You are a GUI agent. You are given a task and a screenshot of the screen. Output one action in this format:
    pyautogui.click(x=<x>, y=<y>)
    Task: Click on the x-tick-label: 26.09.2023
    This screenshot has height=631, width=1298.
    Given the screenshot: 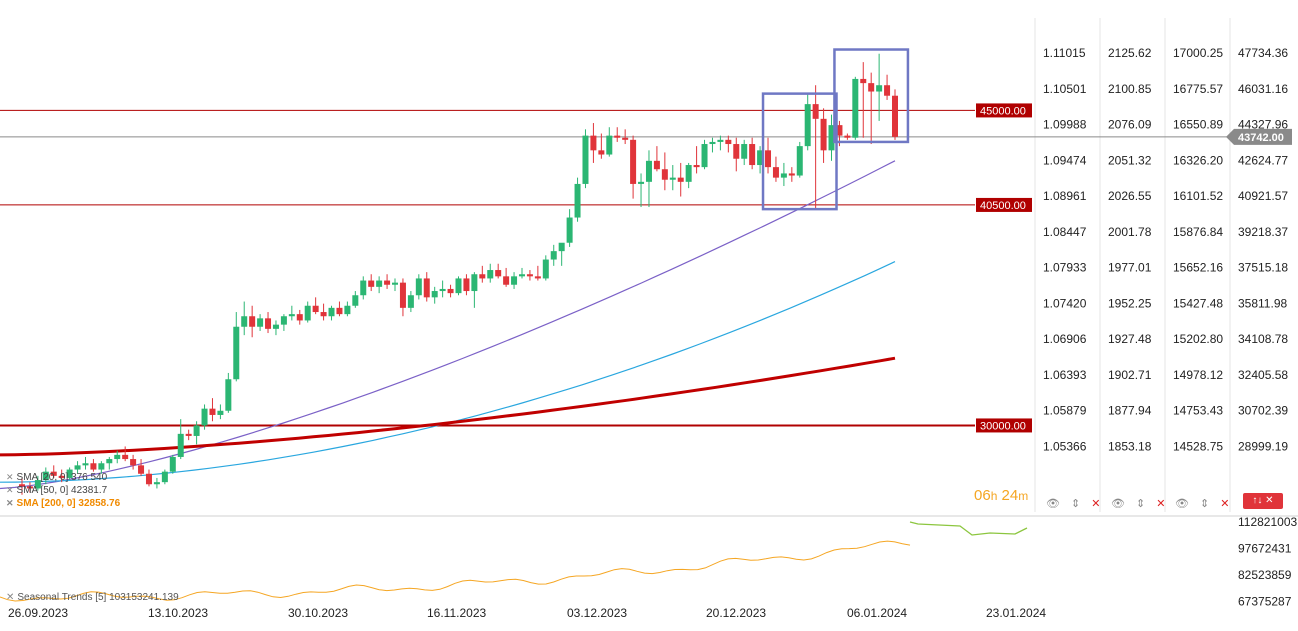 What is the action you would take?
    pyautogui.click(x=38, y=613)
    